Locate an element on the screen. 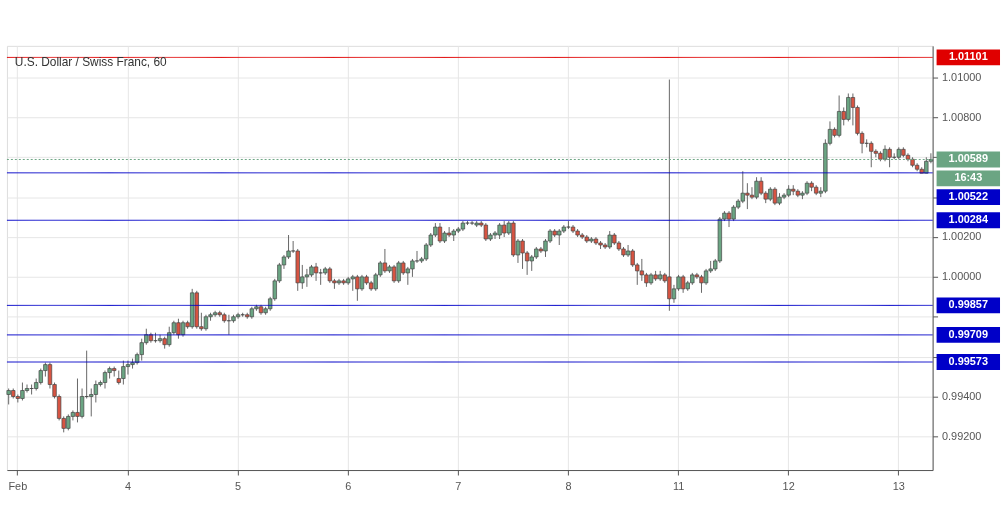 This screenshot has height=508, width=1002. y-tick-label: 1.00200 is located at coordinates (962, 236).